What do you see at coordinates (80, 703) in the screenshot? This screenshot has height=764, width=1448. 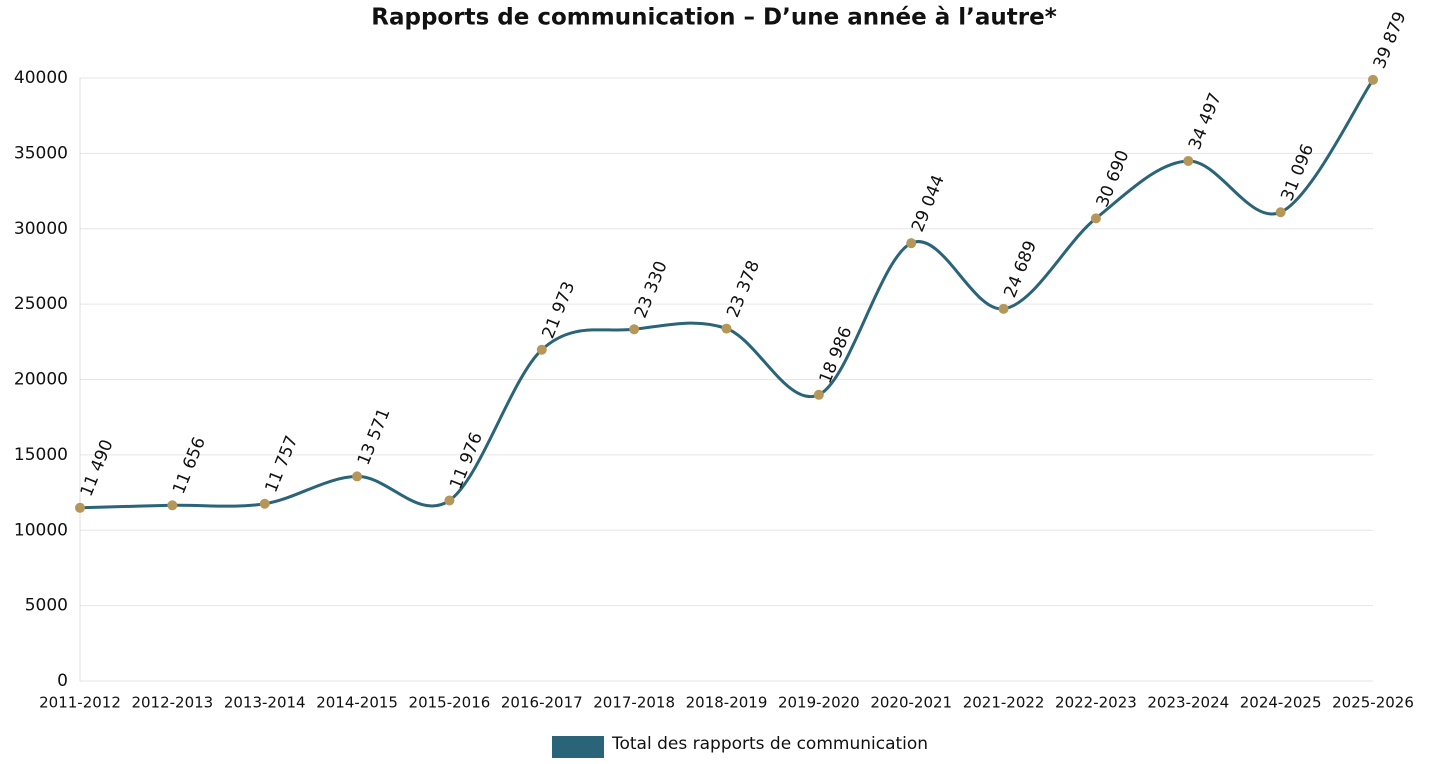 I see `x-tick-label: 2011-2012` at bounding box center [80, 703].